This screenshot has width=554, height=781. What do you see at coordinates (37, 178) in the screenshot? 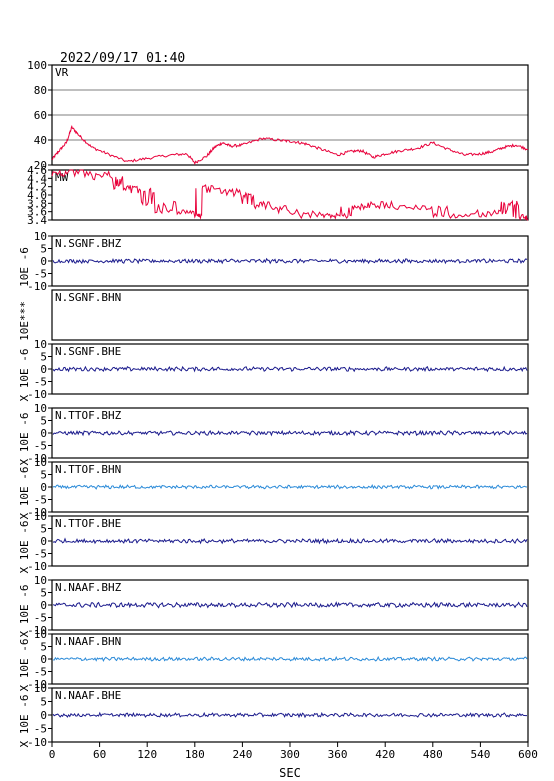
I see `y-tick-label: 4.4` at bounding box center [37, 178].